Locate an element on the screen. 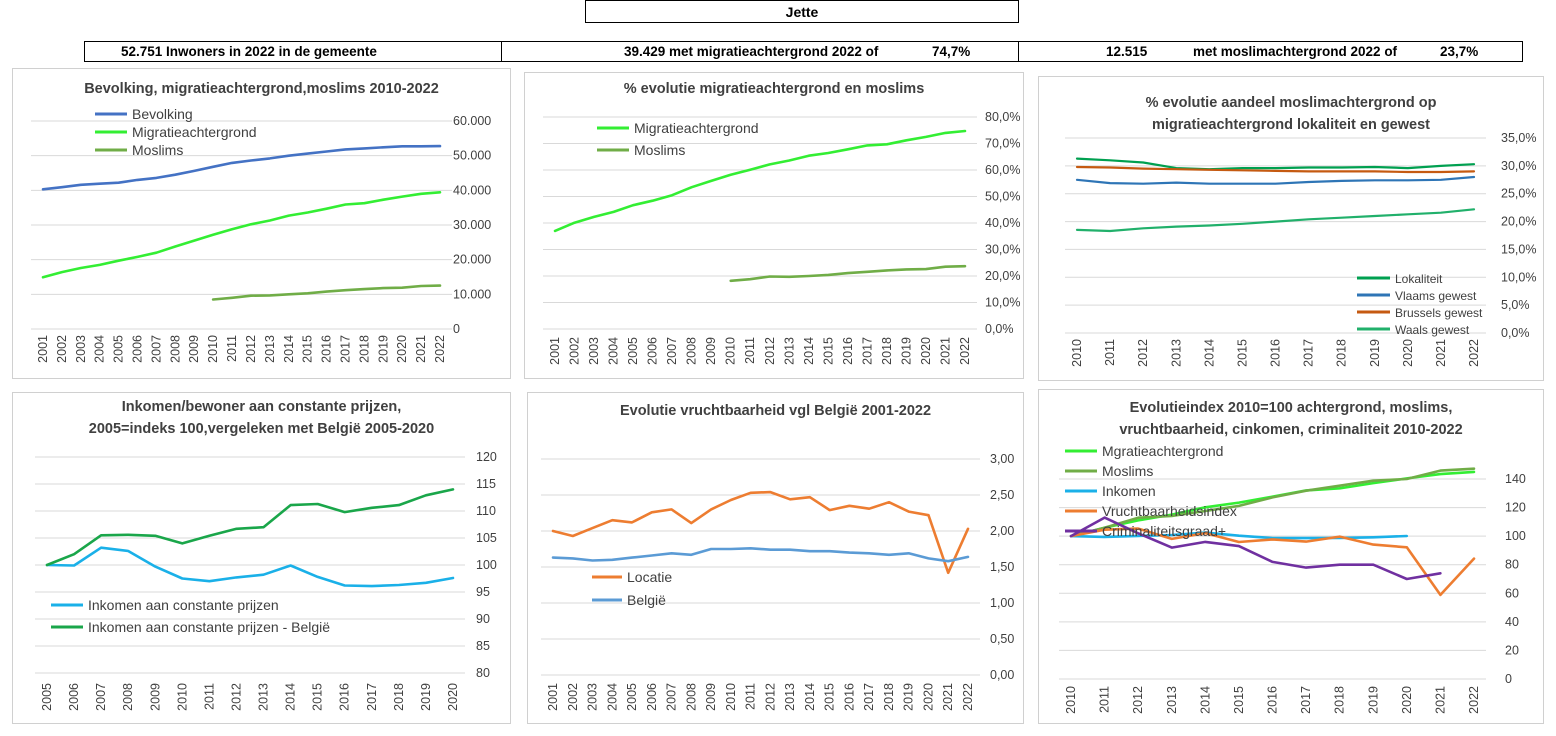 The width and height of the screenshot is (1556, 736). series-line-vruchtbaarheidsindex is located at coordinates (1272, 562).